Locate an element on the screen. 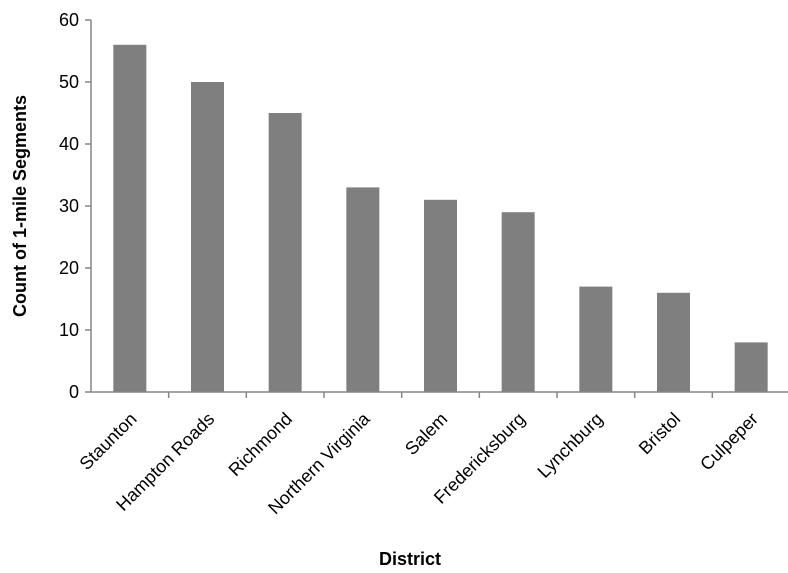 The image size is (788, 573). y-tick-label: 60 is located at coordinates (69, 20).